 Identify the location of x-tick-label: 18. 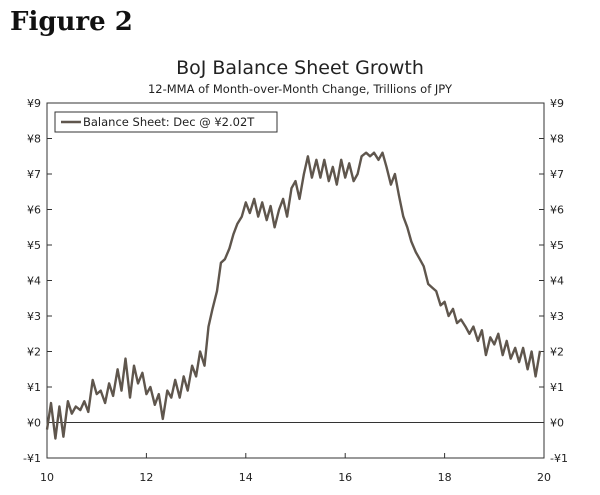
(445, 477).